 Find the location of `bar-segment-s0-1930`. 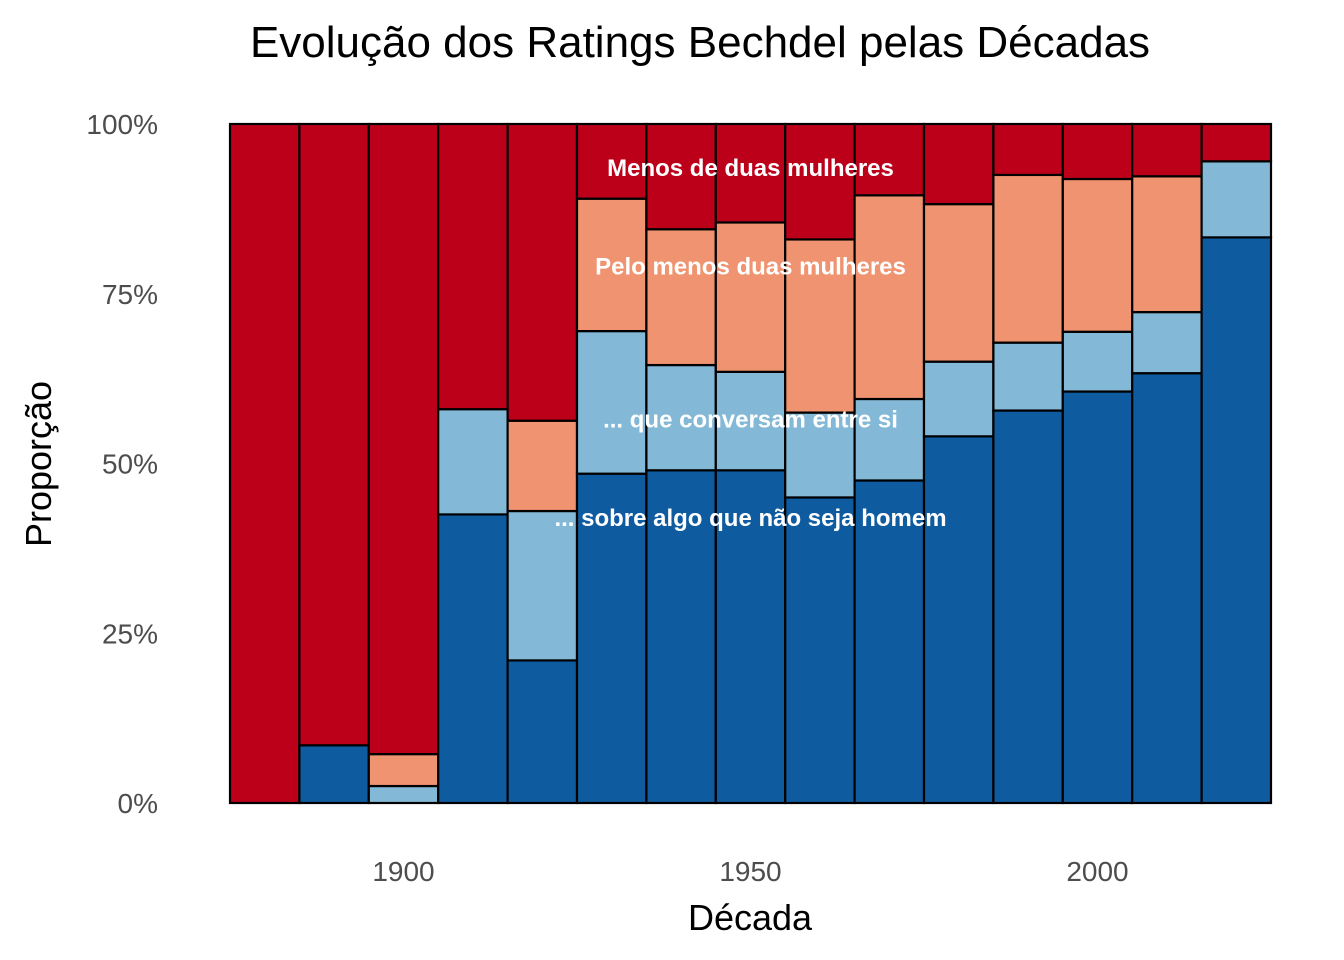

bar-segment-s0-1930 is located at coordinates (611, 161).